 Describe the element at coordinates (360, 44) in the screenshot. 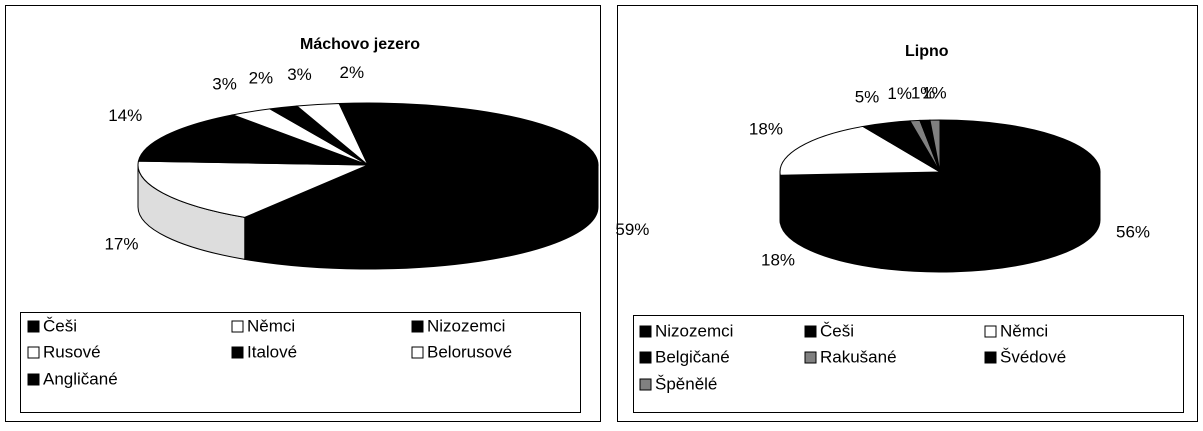

I see `chart-title: Máchovo jezero` at that location.